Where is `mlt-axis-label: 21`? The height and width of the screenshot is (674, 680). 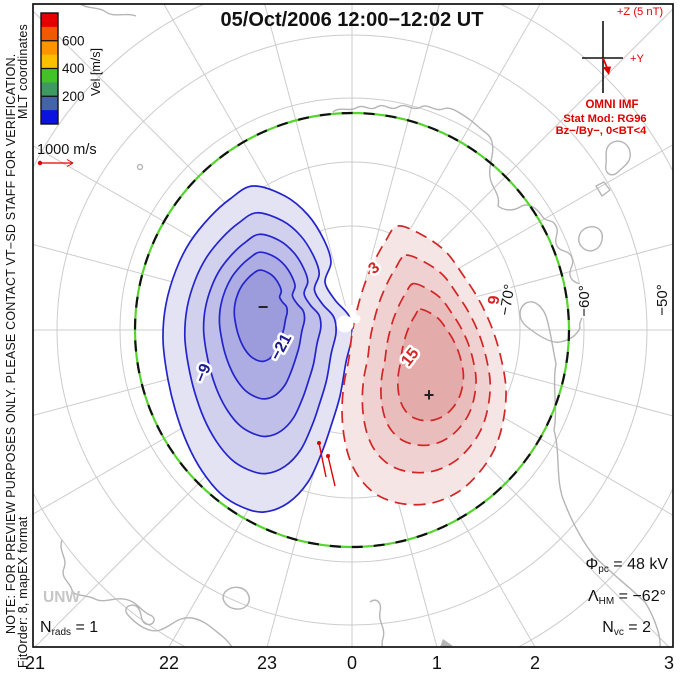
mlt-axis-label: 21 is located at coordinates (35, 663).